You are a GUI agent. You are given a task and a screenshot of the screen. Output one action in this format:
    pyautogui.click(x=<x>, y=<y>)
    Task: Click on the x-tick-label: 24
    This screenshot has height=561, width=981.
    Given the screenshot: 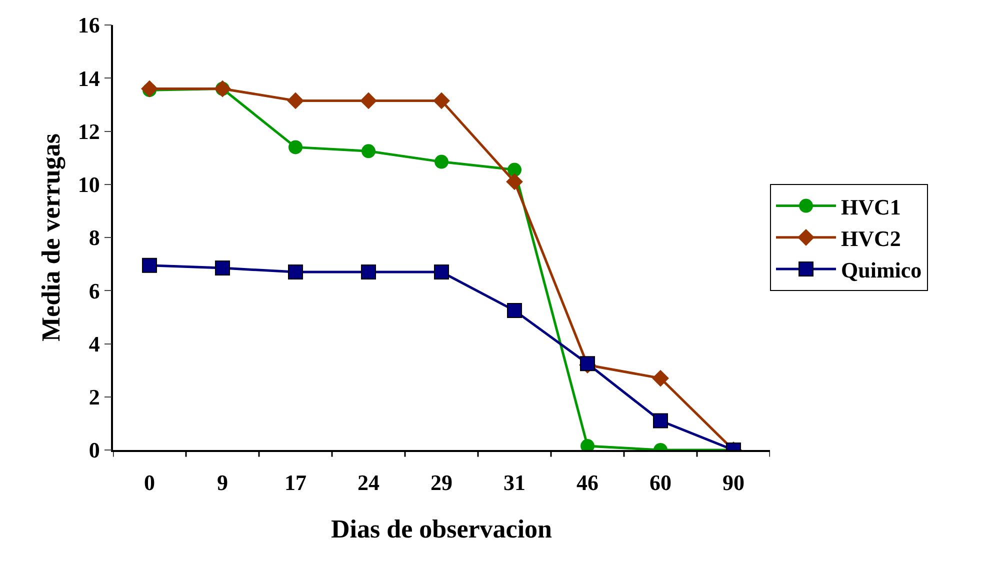 What is the action you would take?
    pyautogui.click(x=369, y=483)
    